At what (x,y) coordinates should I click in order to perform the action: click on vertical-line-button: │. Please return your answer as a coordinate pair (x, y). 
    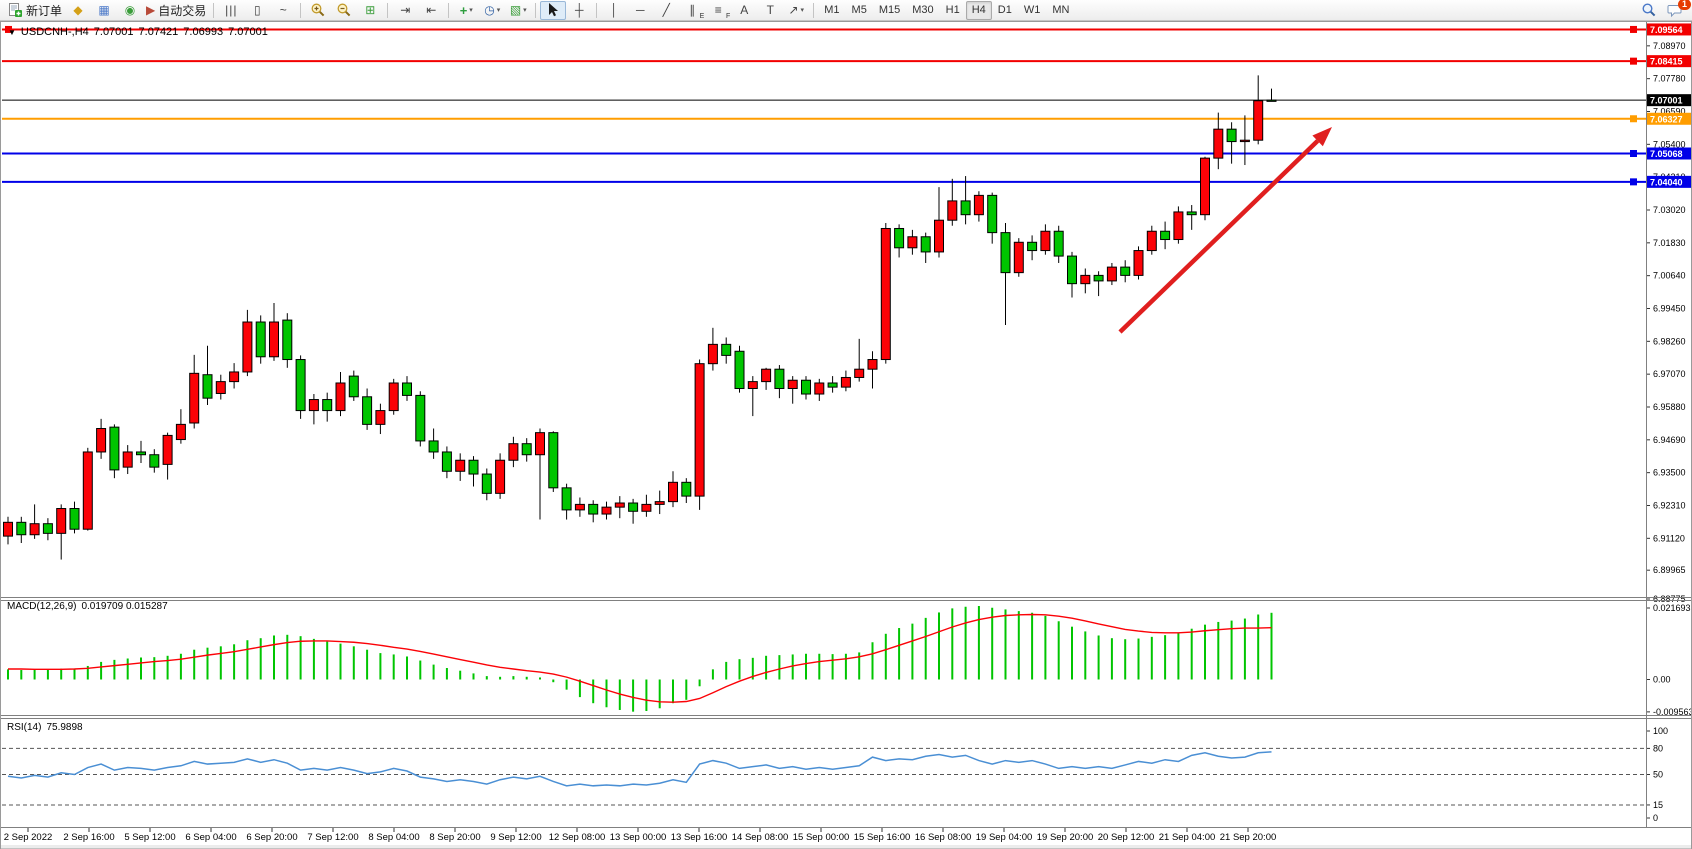
    Looking at the image, I should click on (614, 10).